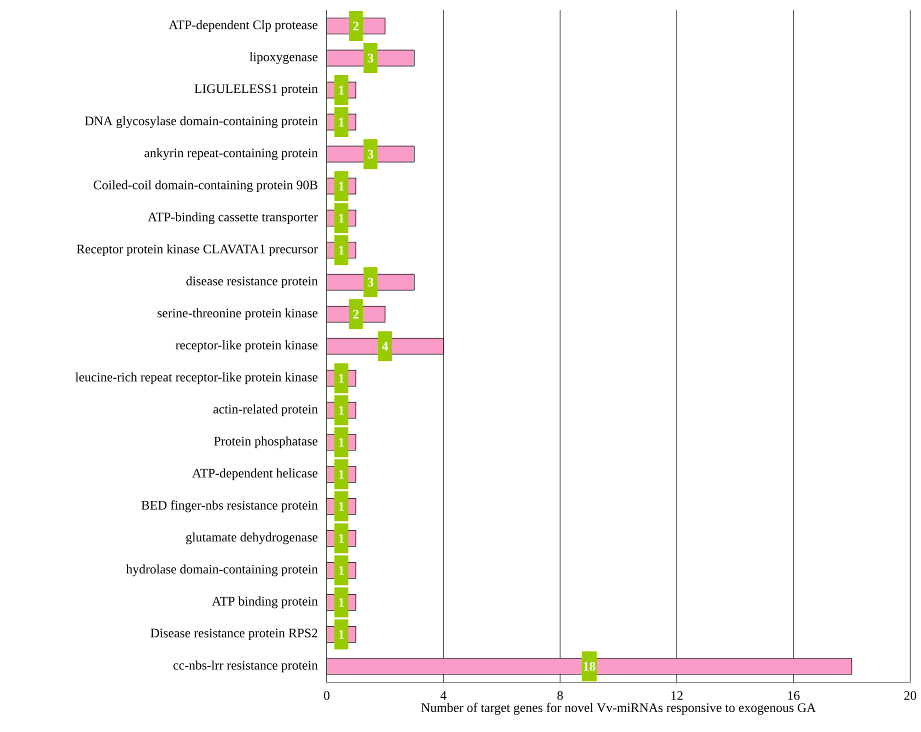  I want to click on y-tick-label: serine-threonine protein kinase, so click(238, 314).